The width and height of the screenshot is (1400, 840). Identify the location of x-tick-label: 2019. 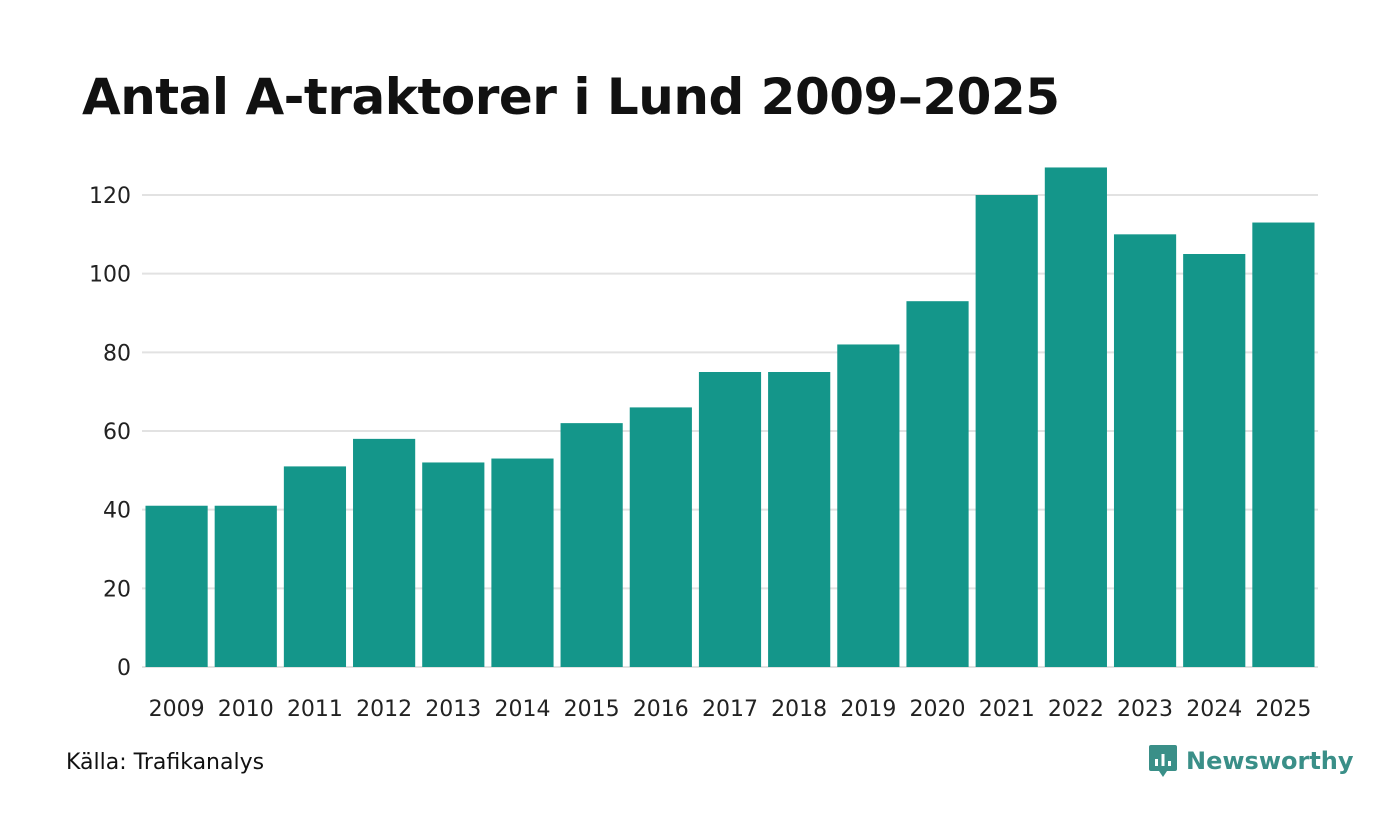
(868, 709).